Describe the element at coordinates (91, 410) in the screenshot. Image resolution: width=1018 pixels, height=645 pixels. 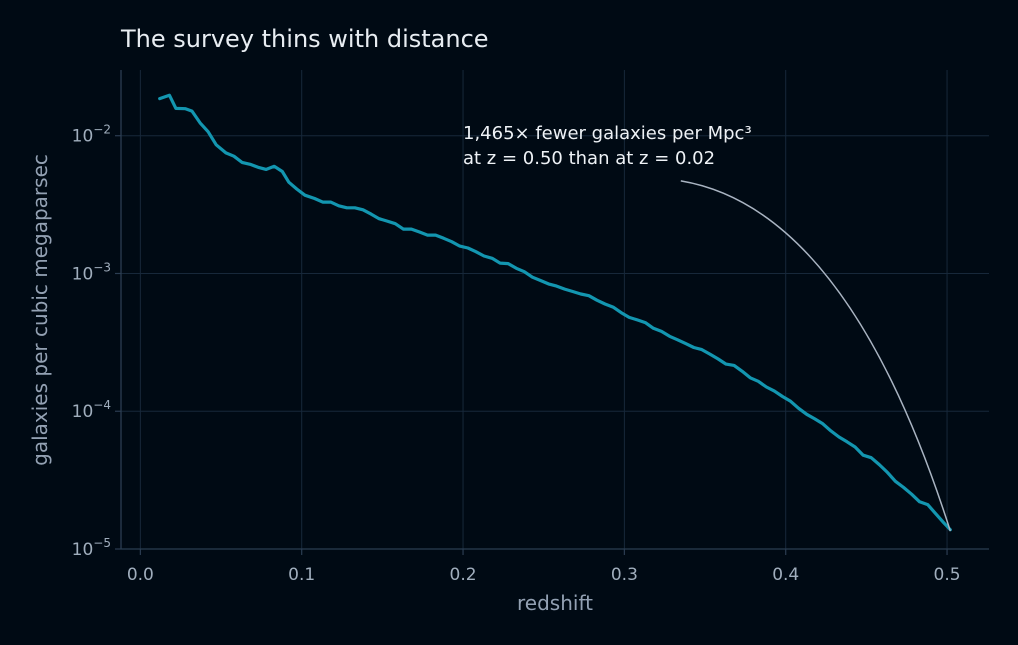
I see `y-tick-label: 10⁻⁴` at that location.